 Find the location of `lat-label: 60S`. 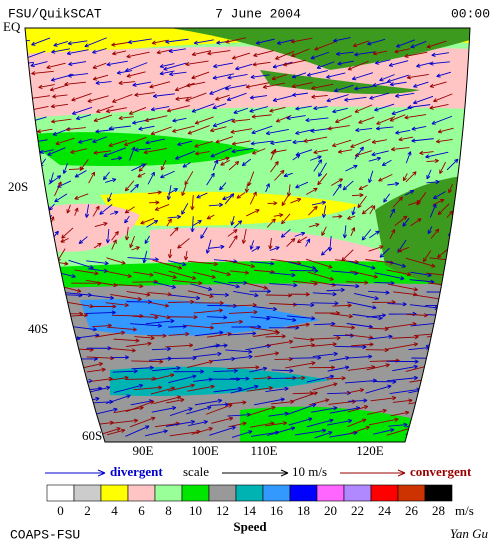

lat-label: 60S is located at coordinates (92, 435).